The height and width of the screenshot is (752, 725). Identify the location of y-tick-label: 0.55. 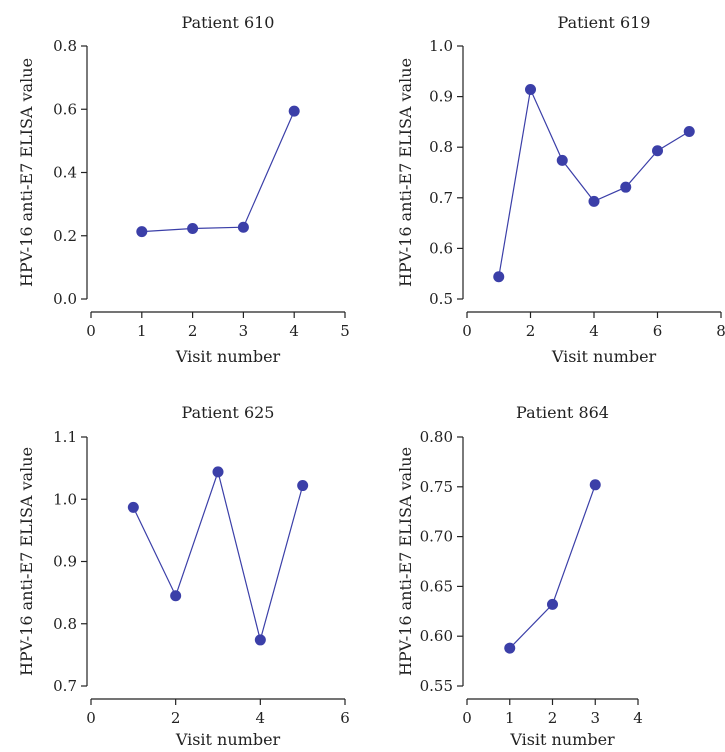
(436, 686).